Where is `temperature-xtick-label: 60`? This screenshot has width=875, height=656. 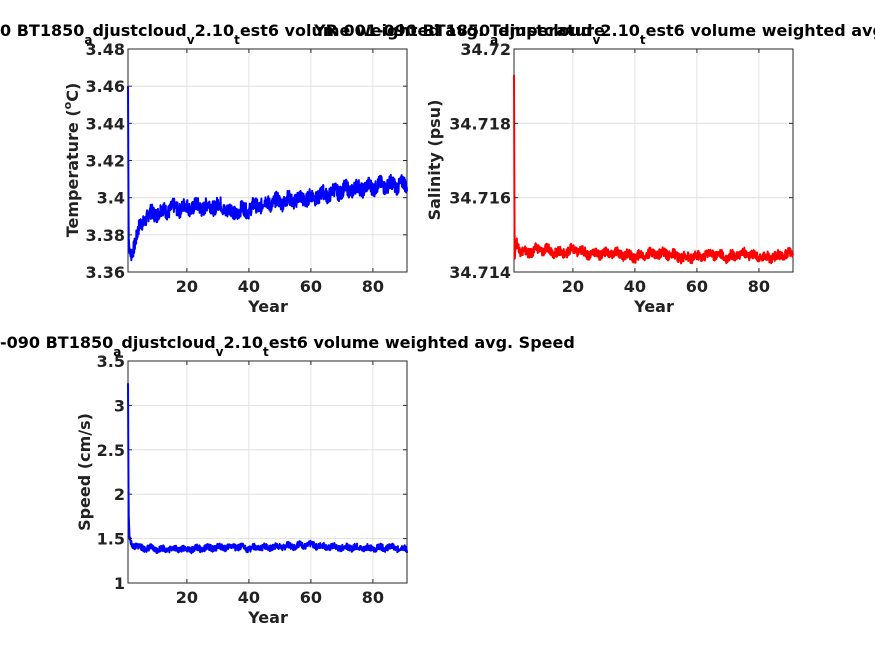
temperature-xtick-label: 60 is located at coordinates (311, 286).